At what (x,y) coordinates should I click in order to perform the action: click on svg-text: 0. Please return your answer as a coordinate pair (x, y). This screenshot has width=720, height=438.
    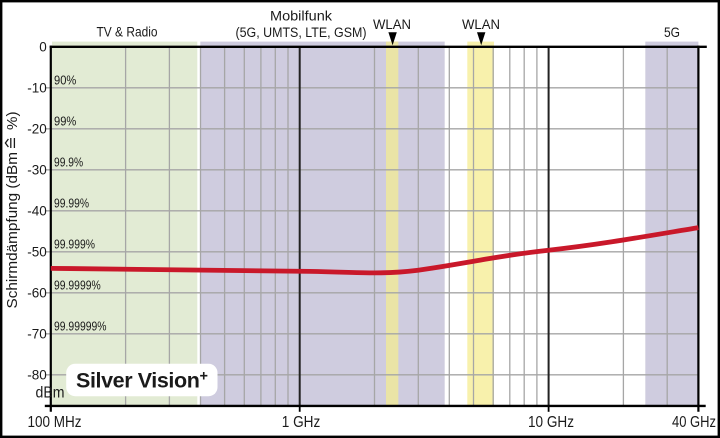
    Looking at the image, I should click on (43, 46).